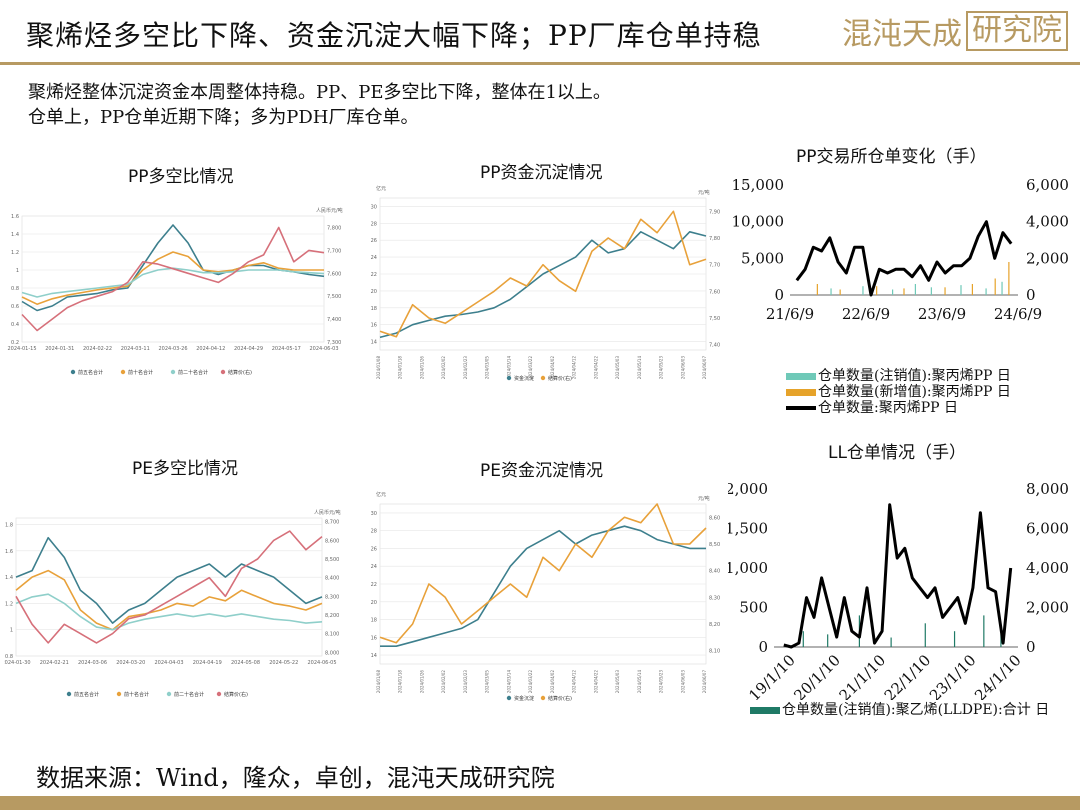 This screenshot has width=1080, height=810. I want to click on y-tick-label-right: 7,900, so click(714, 212).